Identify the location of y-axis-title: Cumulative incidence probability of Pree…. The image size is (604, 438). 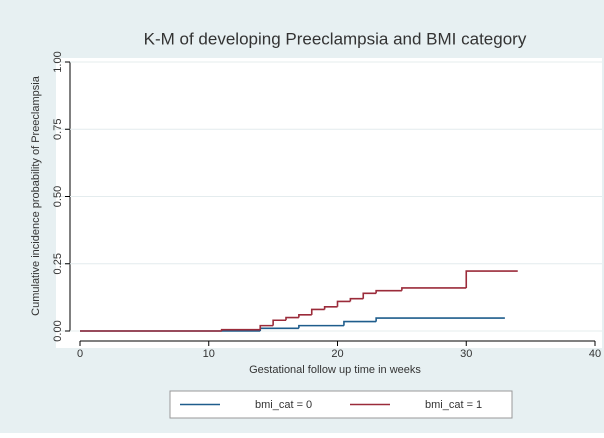
(36, 195).